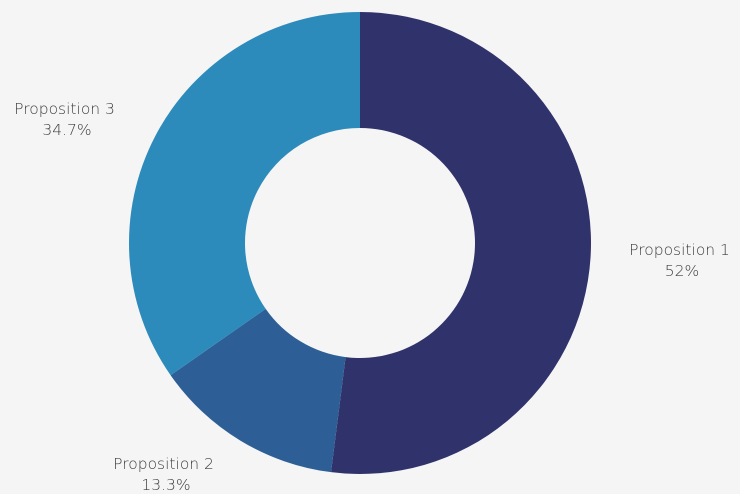  What do you see at coordinates (682, 271) in the screenshot?
I see `slice-label-proposition-1-value: 52%` at bounding box center [682, 271].